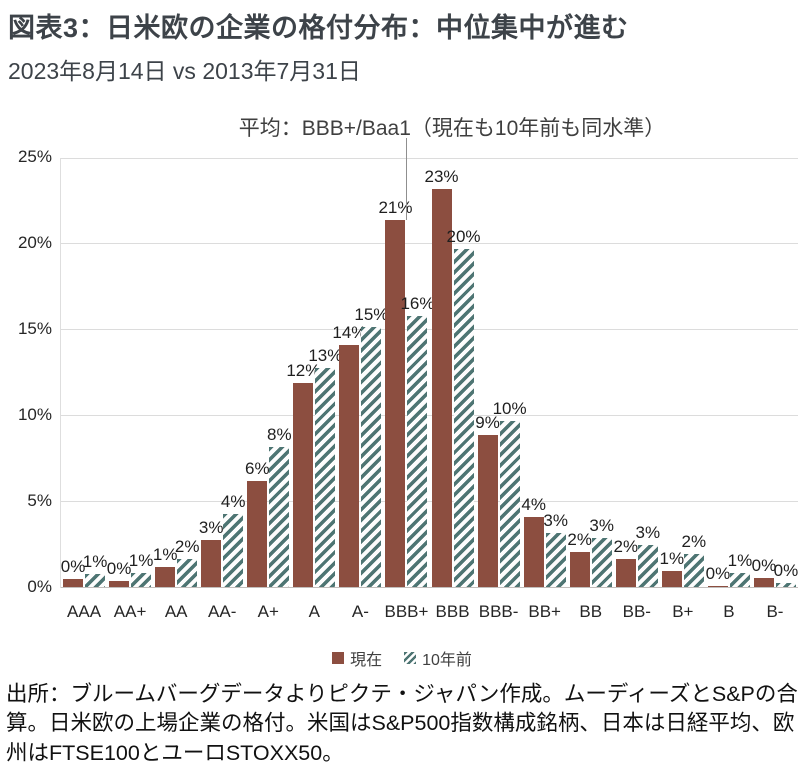  What do you see at coordinates (636, 389) in the screenshot?
I see `bar-group-BB-: 2% 3% BB-` at bounding box center [636, 389].